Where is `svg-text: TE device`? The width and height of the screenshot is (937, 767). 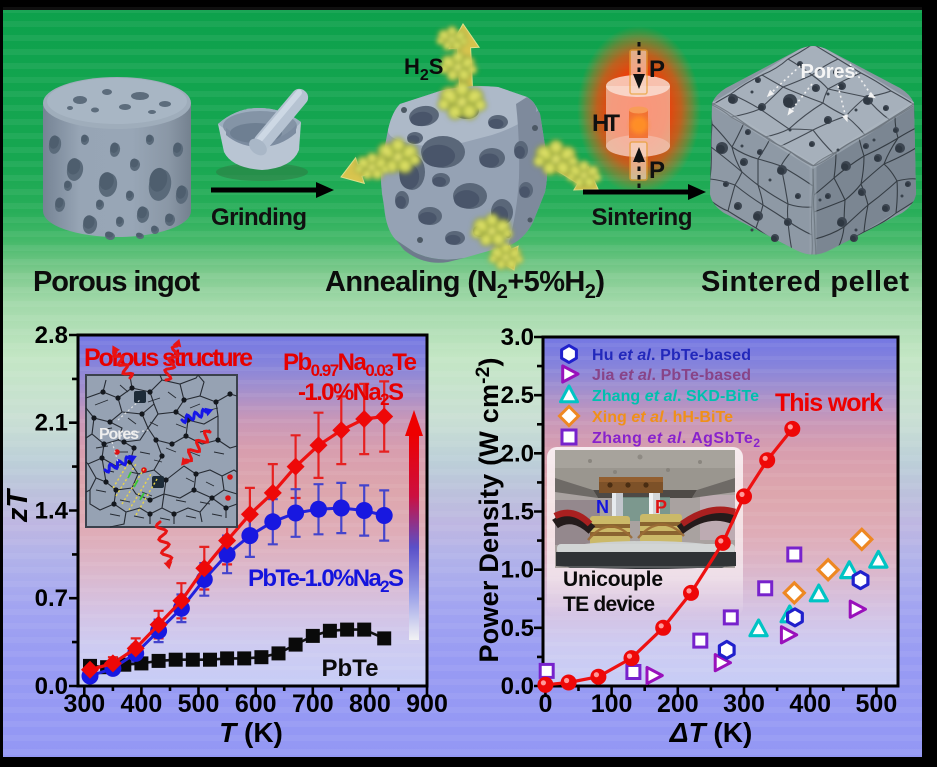
svg-text: TE device is located at coordinates (609, 604).